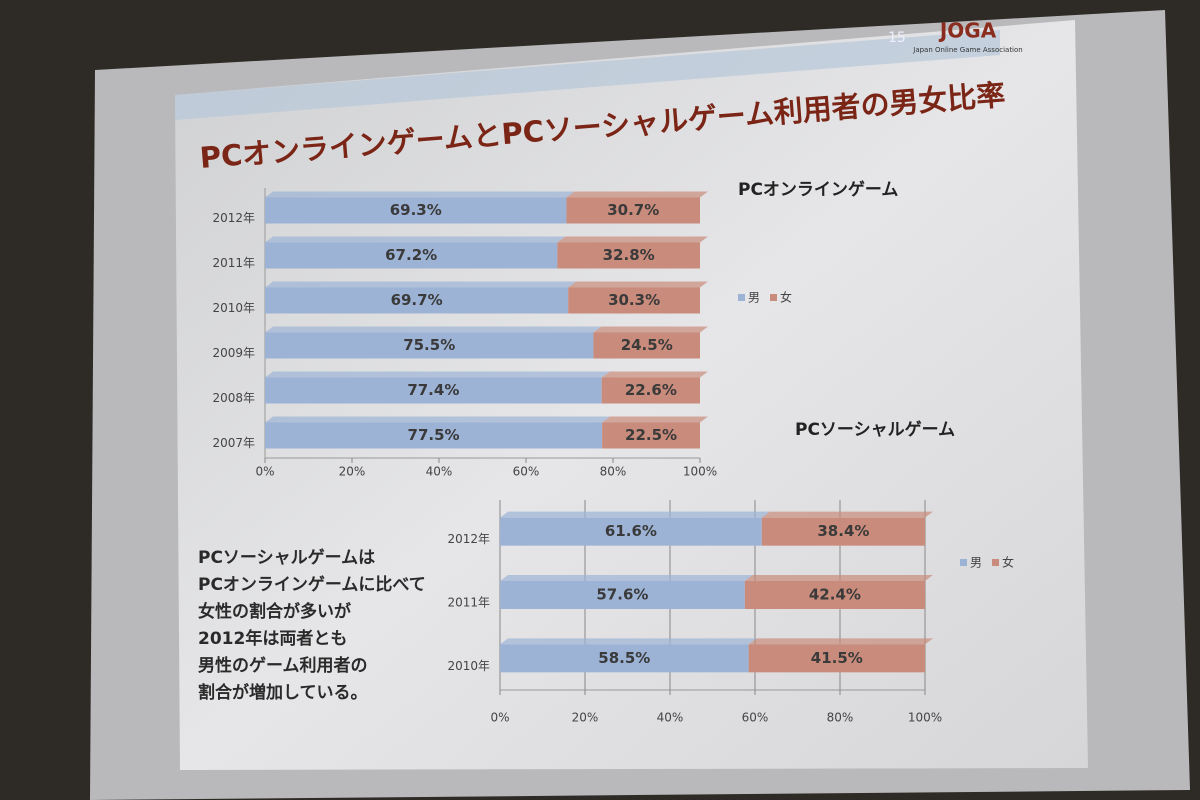 The width and height of the screenshot is (1200, 800). I want to click on value-label: 57.6%, so click(622, 595).